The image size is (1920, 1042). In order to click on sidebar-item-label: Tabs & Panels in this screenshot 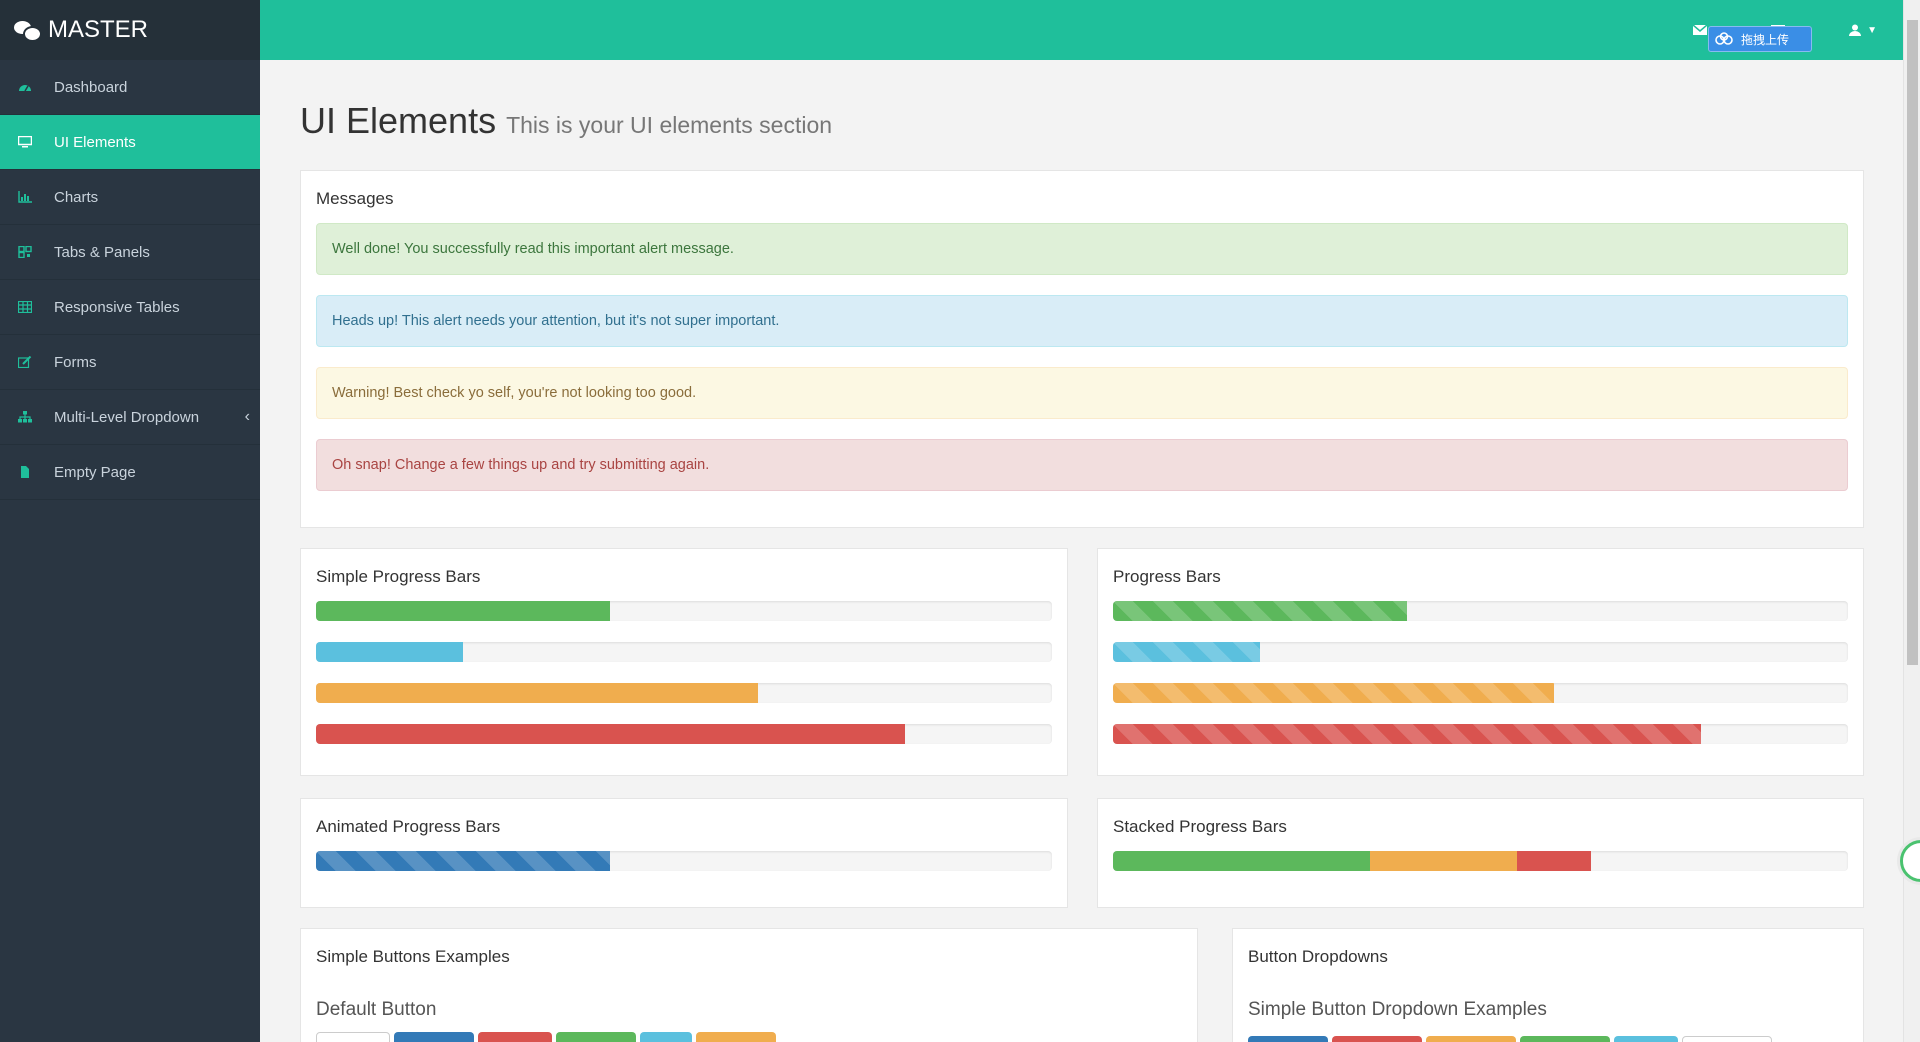, I will do `click(102, 252)`.